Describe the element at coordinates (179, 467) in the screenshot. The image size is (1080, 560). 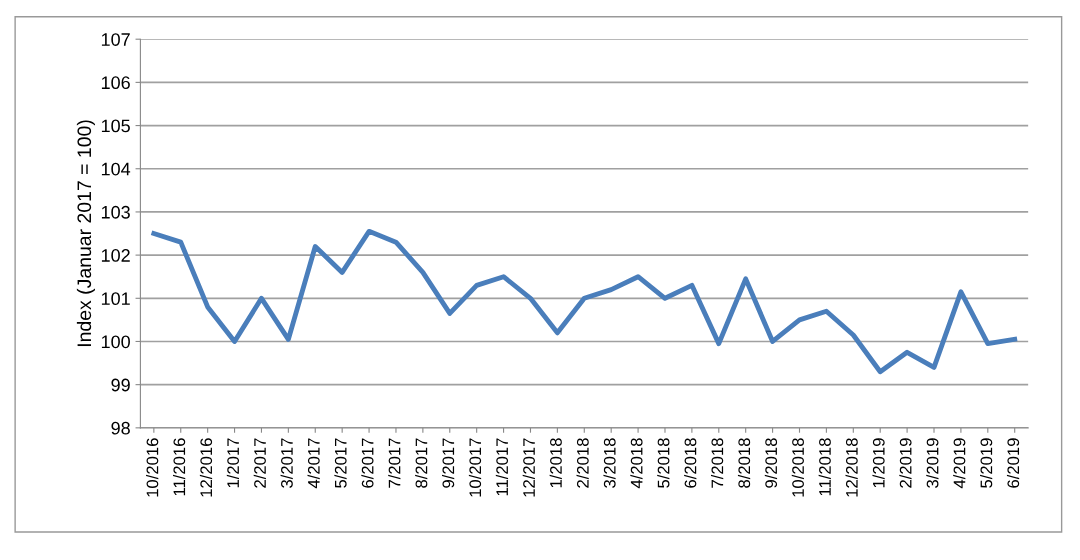
I see `x-tick-label: 11/2016` at that location.